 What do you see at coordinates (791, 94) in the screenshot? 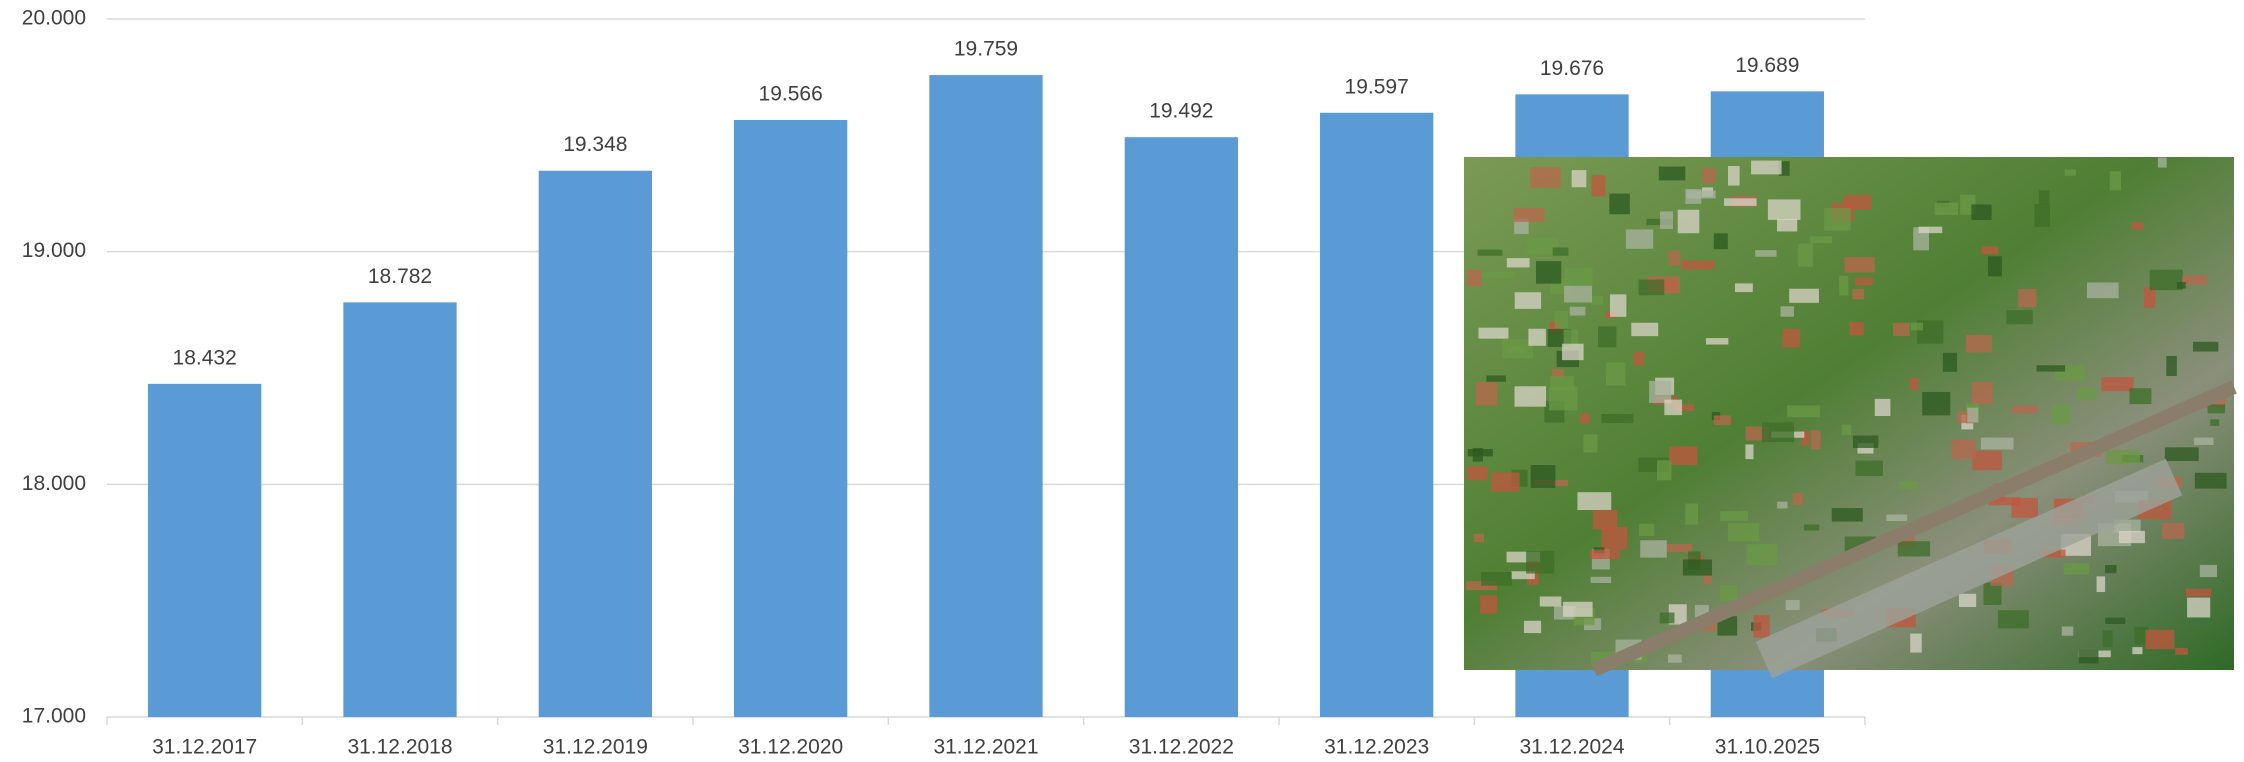
I see `data-label: 19.566` at bounding box center [791, 94].